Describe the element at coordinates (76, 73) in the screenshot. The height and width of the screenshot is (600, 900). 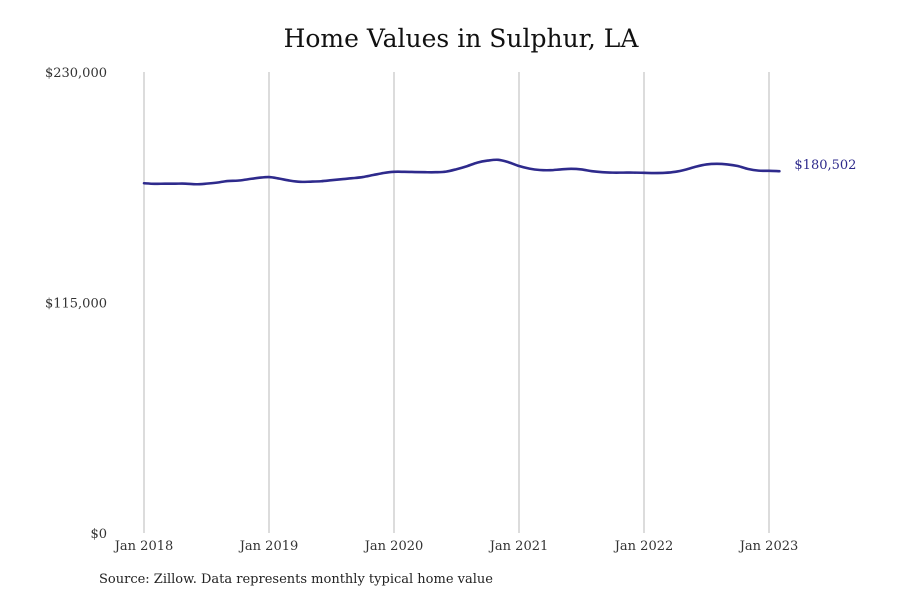
I see `y-tick-label: $230,000` at that location.